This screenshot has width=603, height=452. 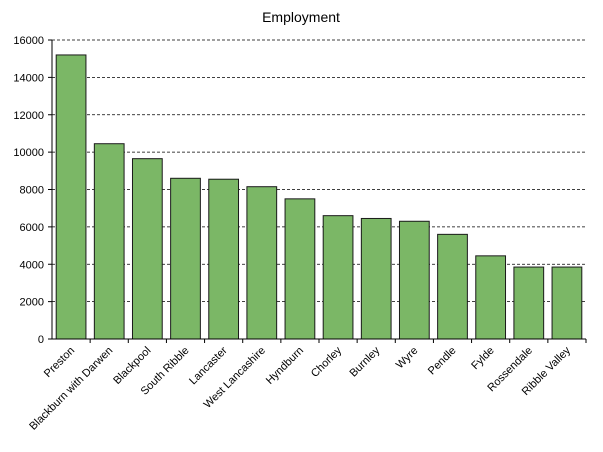 What do you see at coordinates (327, 362) in the screenshot?
I see `x-tick-label: Chorley` at bounding box center [327, 362].